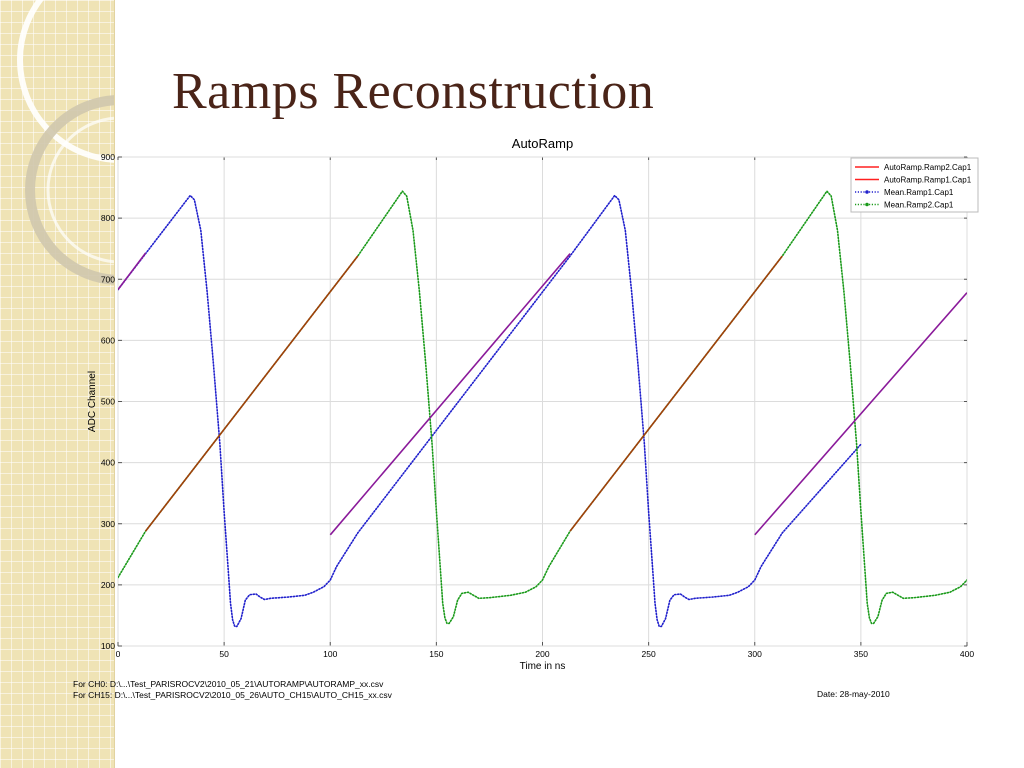 The image size is (1024, 768). Describe the element at coordinates (118, 654) in the screenshot. I see `x-tick-label: 0` at that location.